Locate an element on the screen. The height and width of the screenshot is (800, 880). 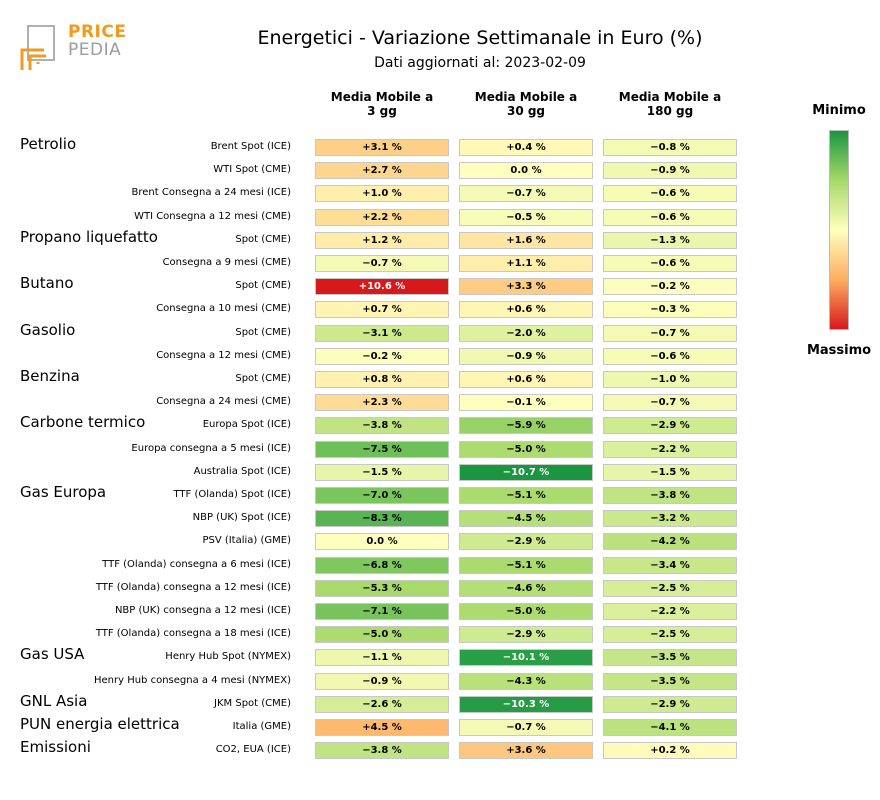
row-label: Europa Spot (ICE) is located at coordinates (246, 425).